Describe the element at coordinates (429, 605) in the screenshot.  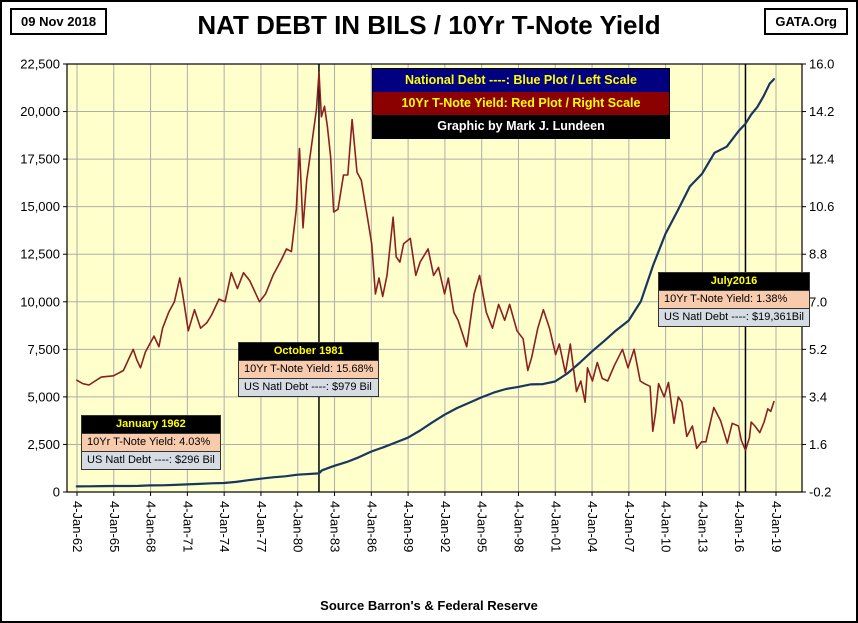
I see `source-caption: Source Barron's & Federal Reserve` at that location.